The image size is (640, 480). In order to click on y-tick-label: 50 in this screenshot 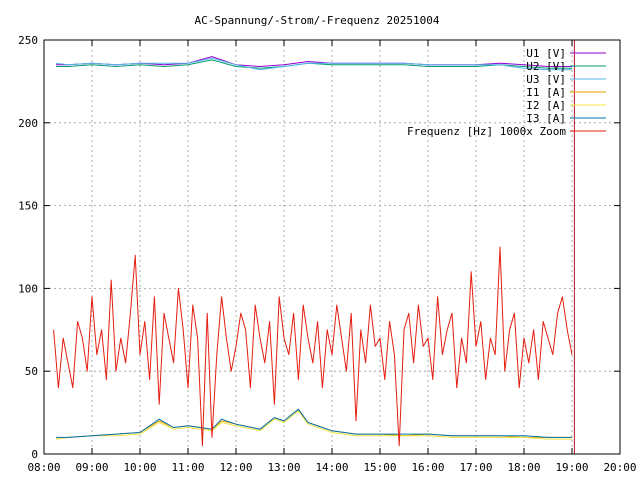, I will do `click(31, 371)`.